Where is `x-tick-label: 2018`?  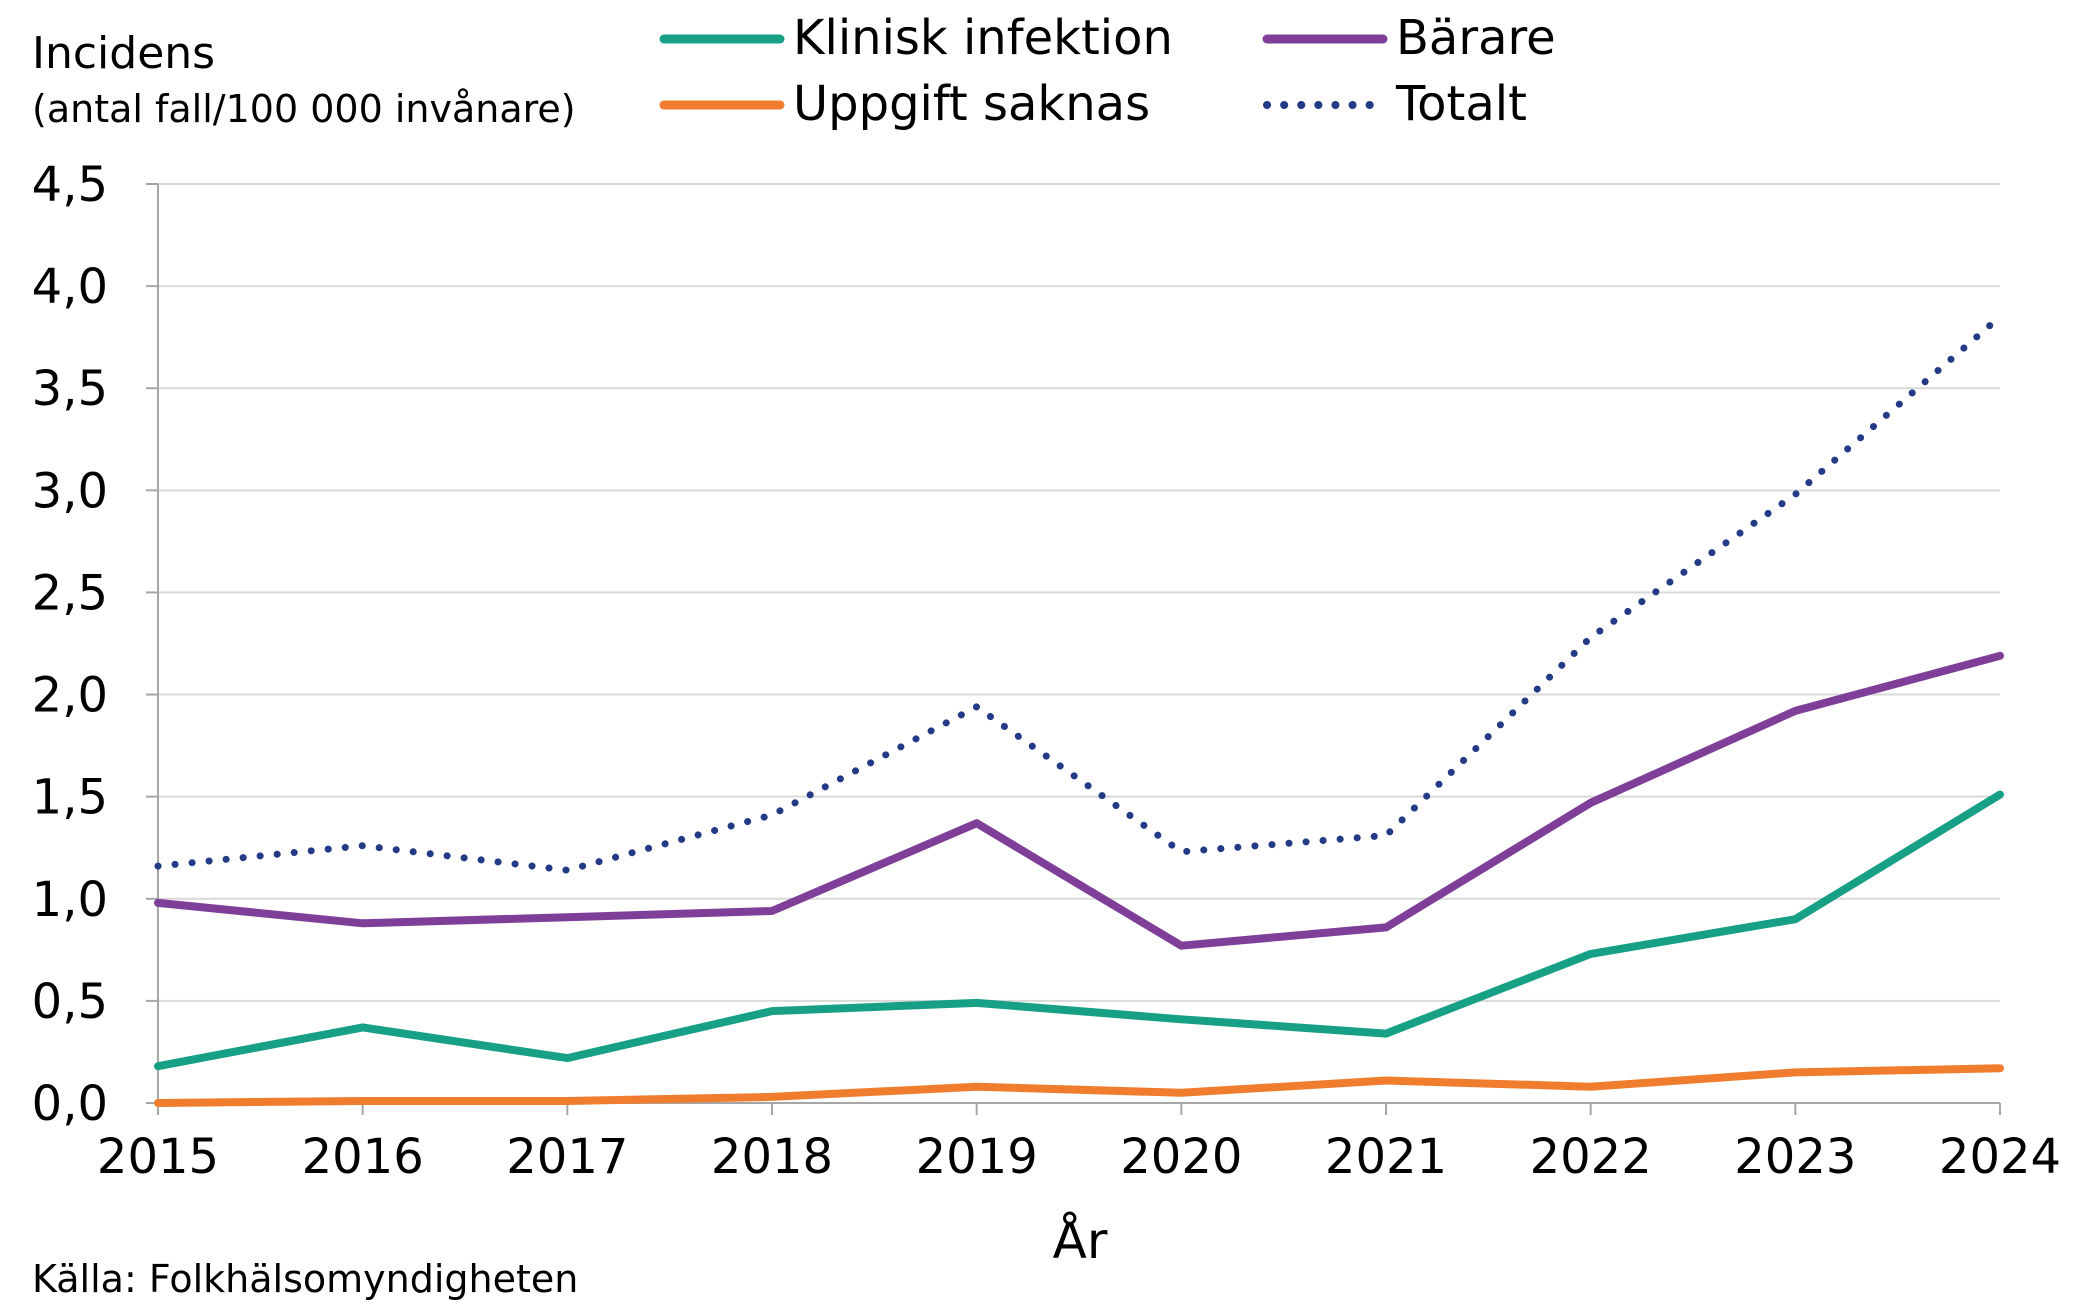
x-tick-label: 2018 is located at coordinates (772, 1157).